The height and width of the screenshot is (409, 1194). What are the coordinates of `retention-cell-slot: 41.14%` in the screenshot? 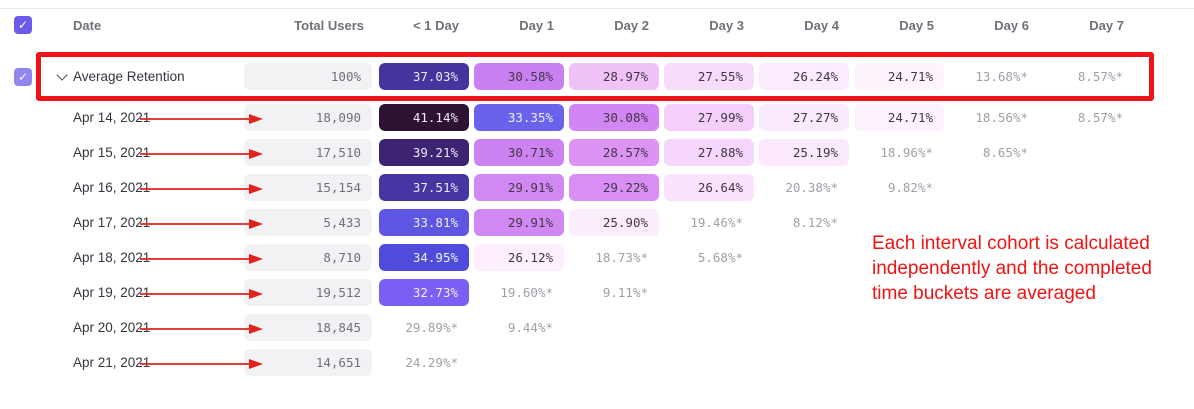 It's located at (421, 117).